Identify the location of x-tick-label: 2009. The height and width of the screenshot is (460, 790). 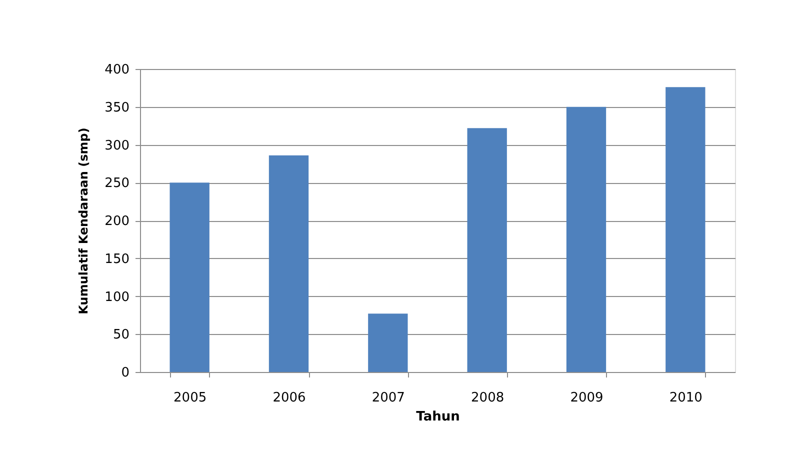
(587, 398).